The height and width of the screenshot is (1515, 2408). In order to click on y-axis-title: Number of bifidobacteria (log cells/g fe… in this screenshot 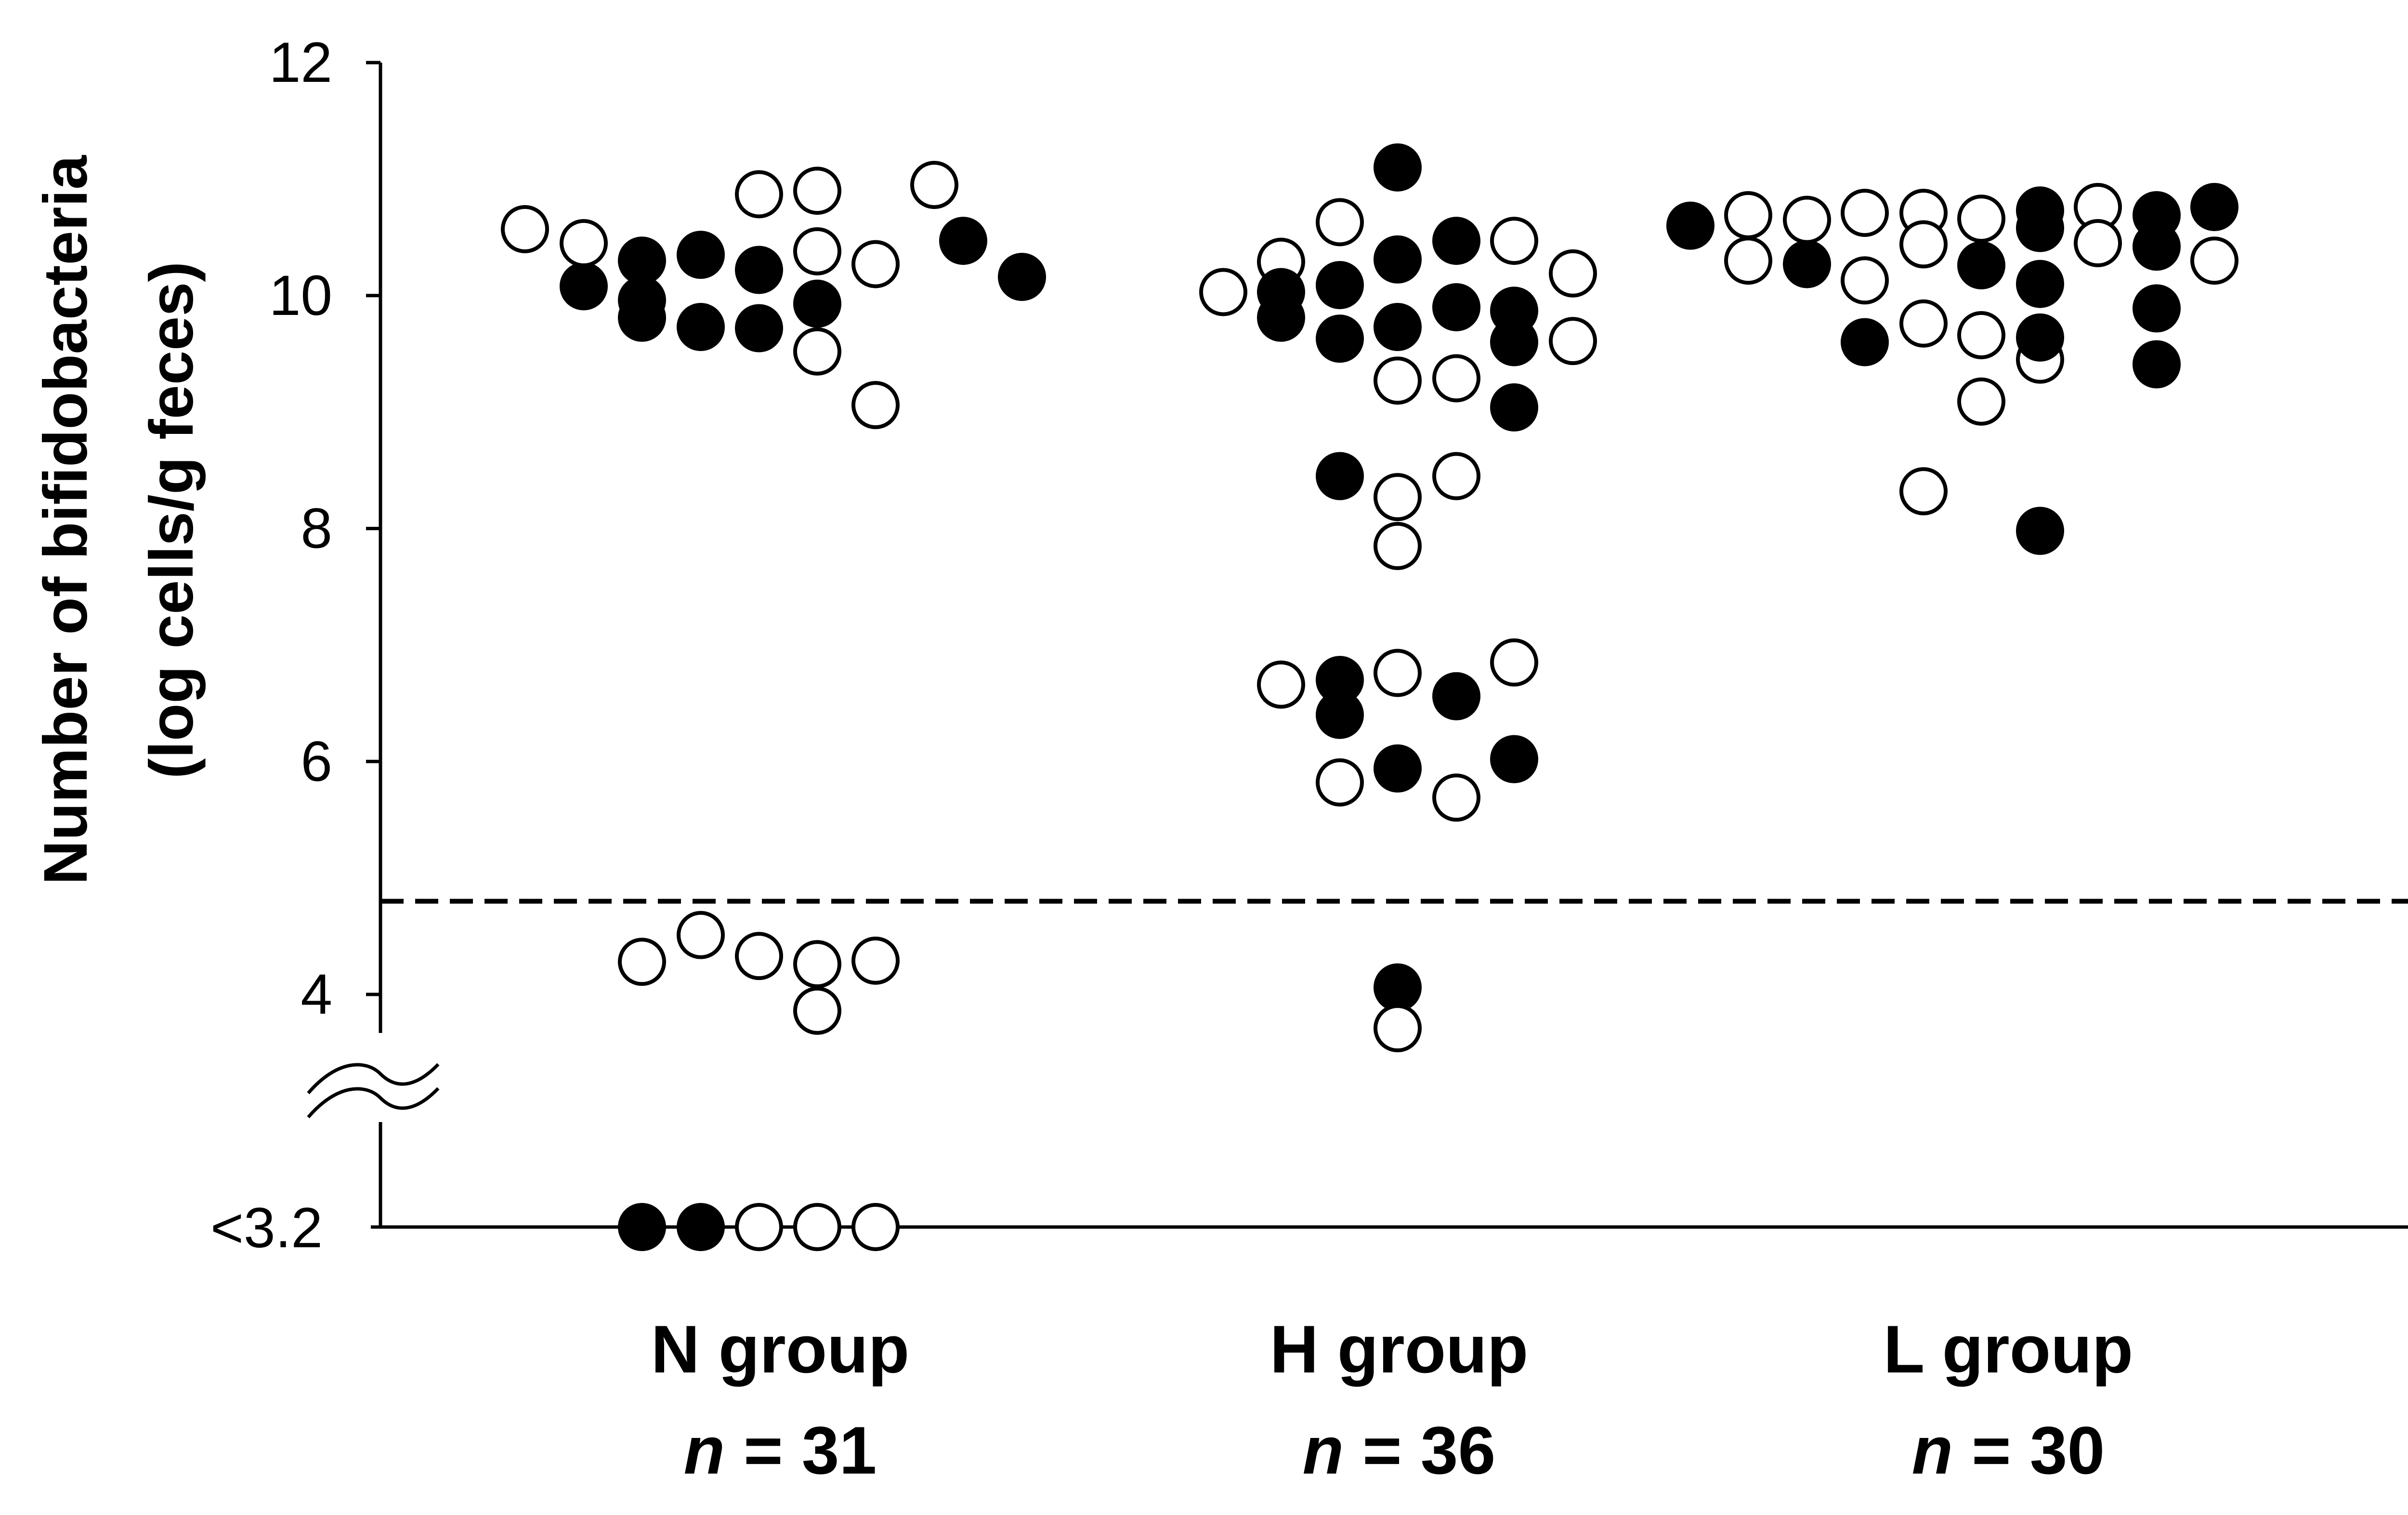, I will do `click(118, 520)`.